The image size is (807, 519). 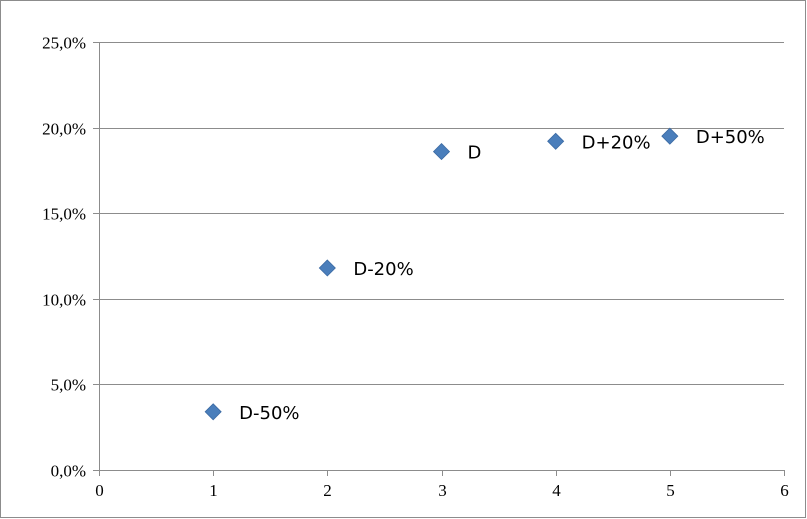 What do you see at coordinates (269, 413) in the screenshot?
I see `data-label: D-50%` at bounding box center [269, 413].